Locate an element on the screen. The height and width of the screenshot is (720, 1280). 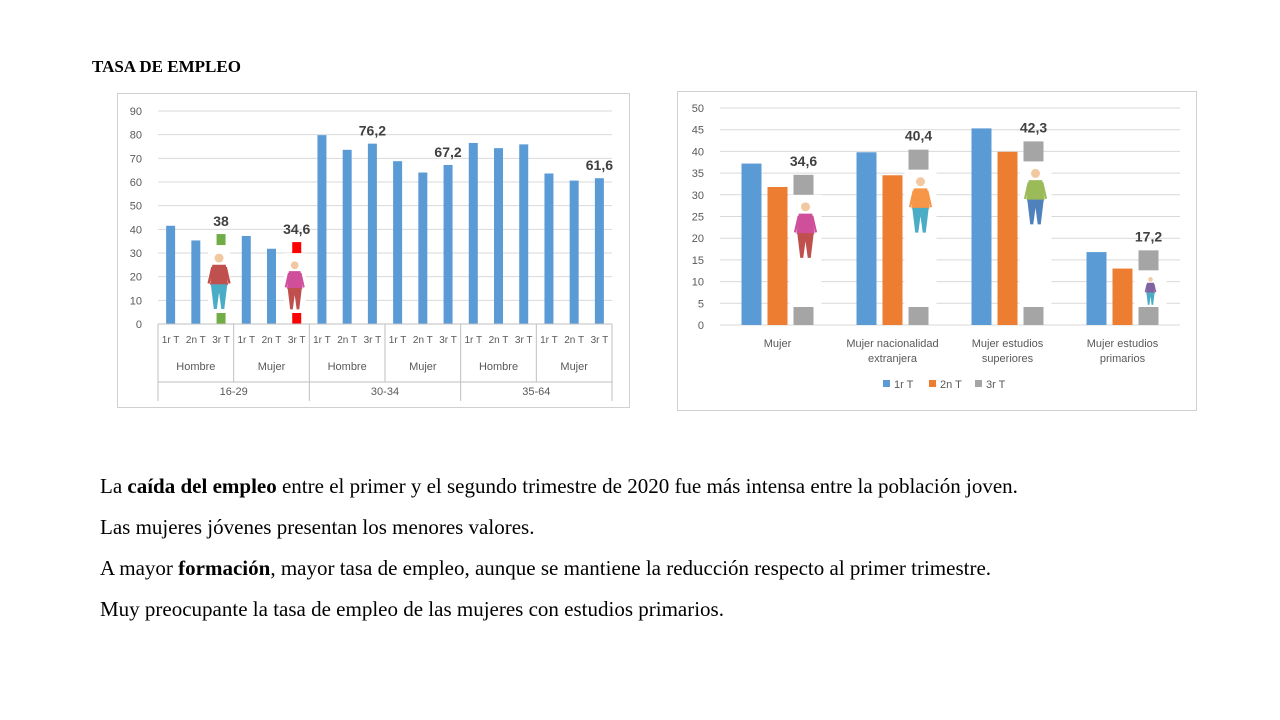
data-label: 42,3 is located at coordinates (1033, 127).